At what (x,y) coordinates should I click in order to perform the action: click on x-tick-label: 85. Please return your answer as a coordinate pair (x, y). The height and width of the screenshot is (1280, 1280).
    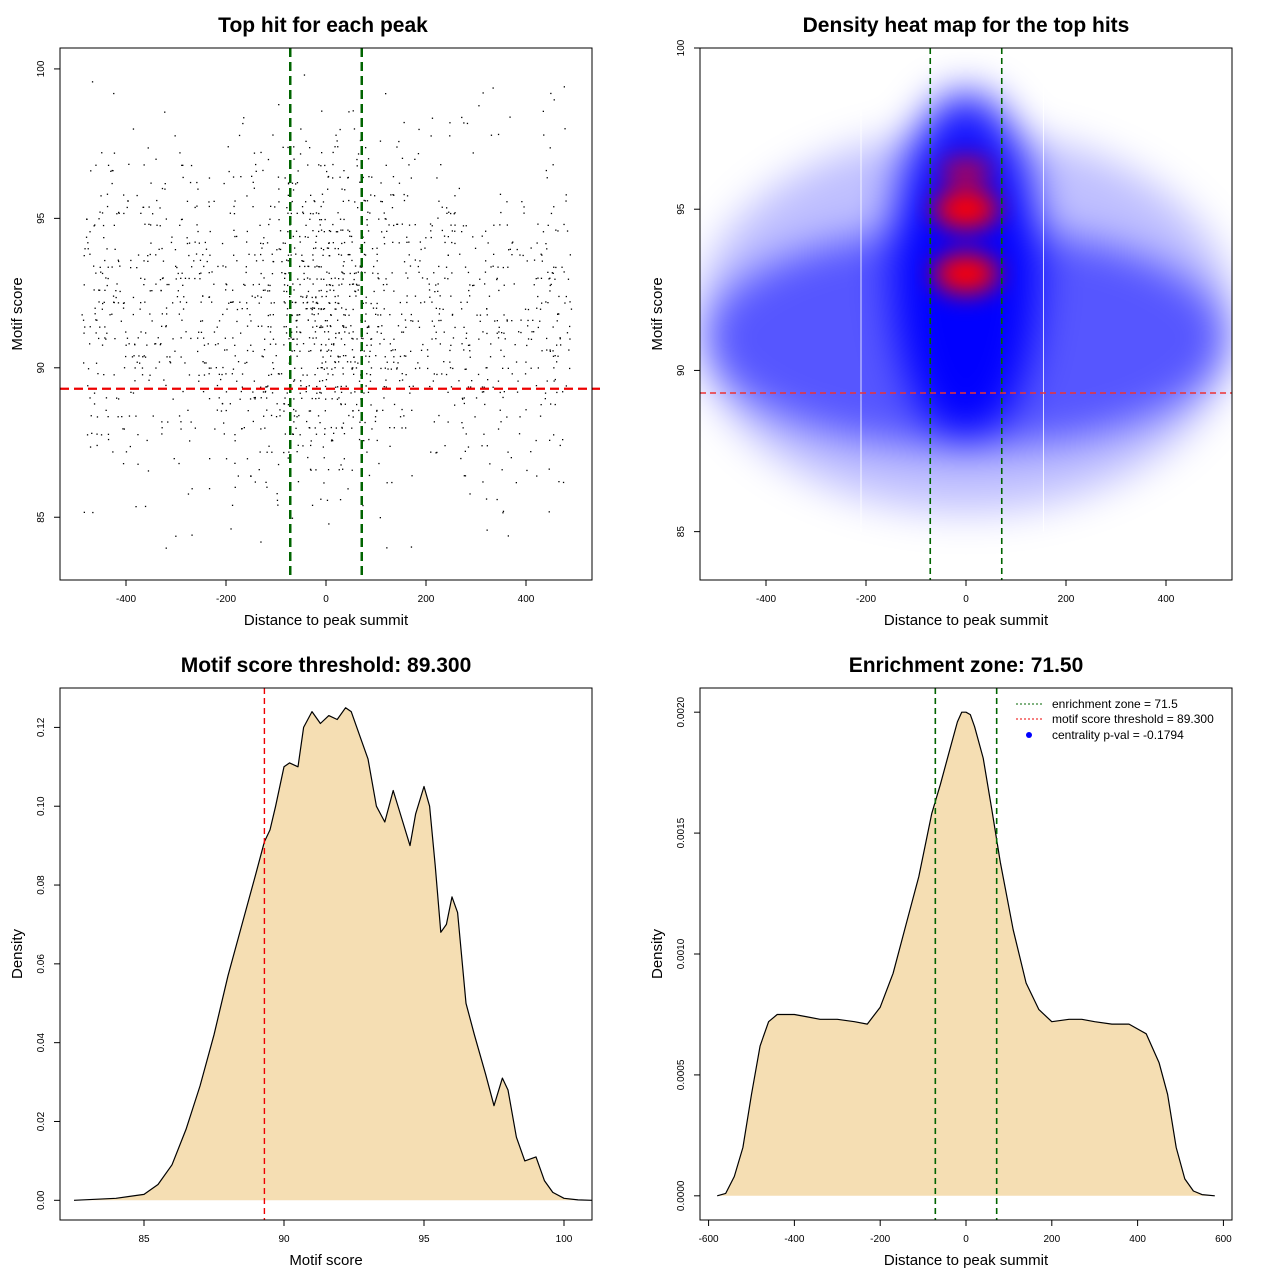
    Looking at the image, I should click on (144, 1239).